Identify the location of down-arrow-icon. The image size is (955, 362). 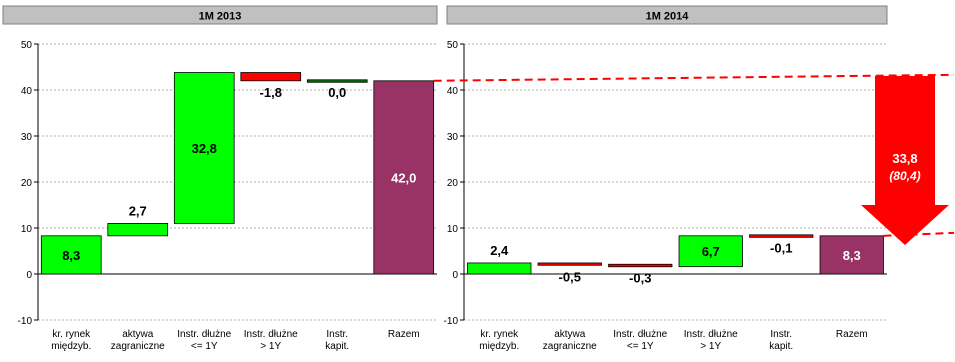
(905, 160).